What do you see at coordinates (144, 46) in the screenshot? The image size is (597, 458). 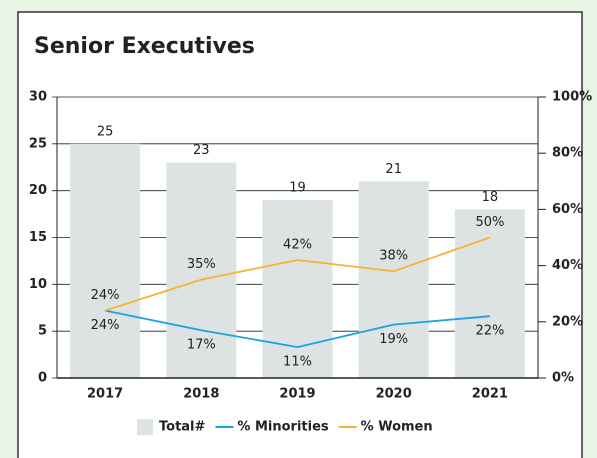 I see `chart-title: Senior Executives` at bounding box center [144, 46].